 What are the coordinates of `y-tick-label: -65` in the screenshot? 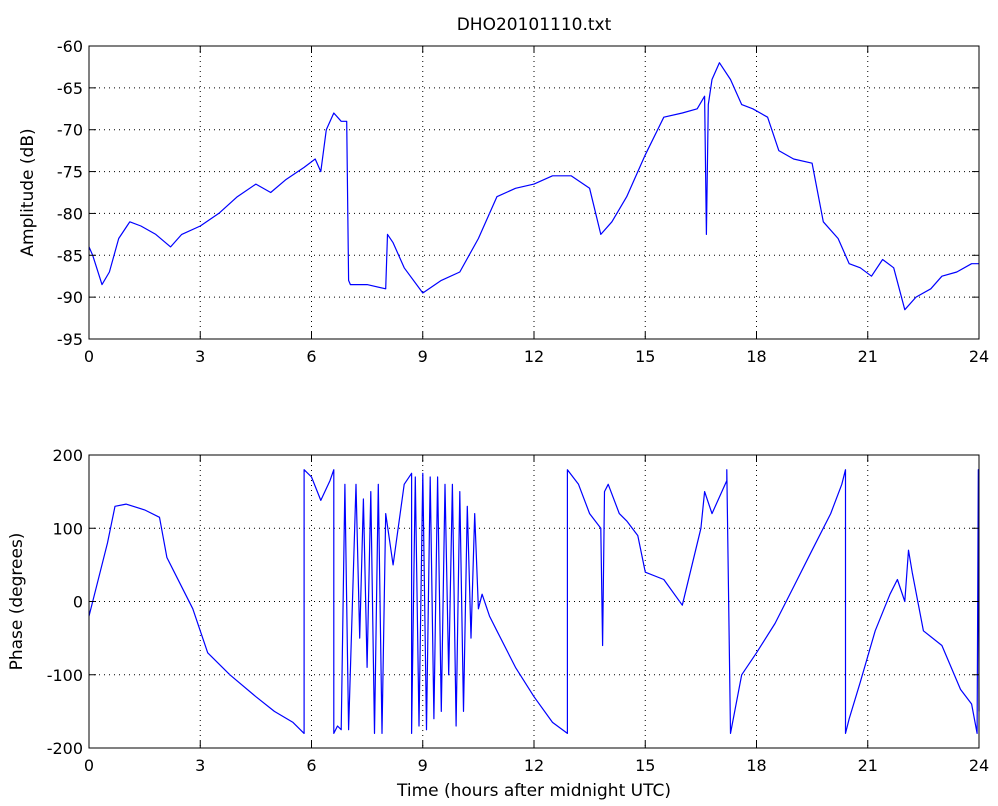 It's located at (70, 88).